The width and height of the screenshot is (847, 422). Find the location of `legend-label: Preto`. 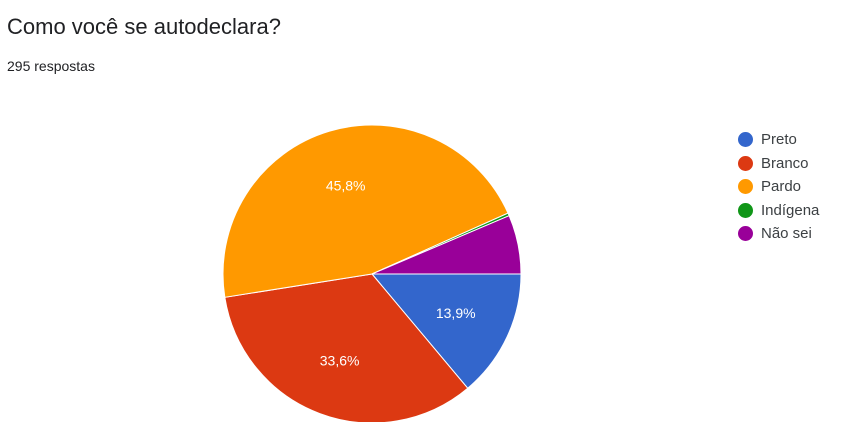

legend-label: Preto is located at coordinates (779, 140).